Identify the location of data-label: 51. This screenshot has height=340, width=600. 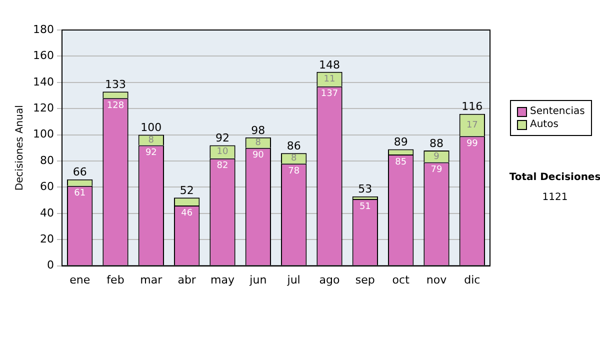
(365, 207).